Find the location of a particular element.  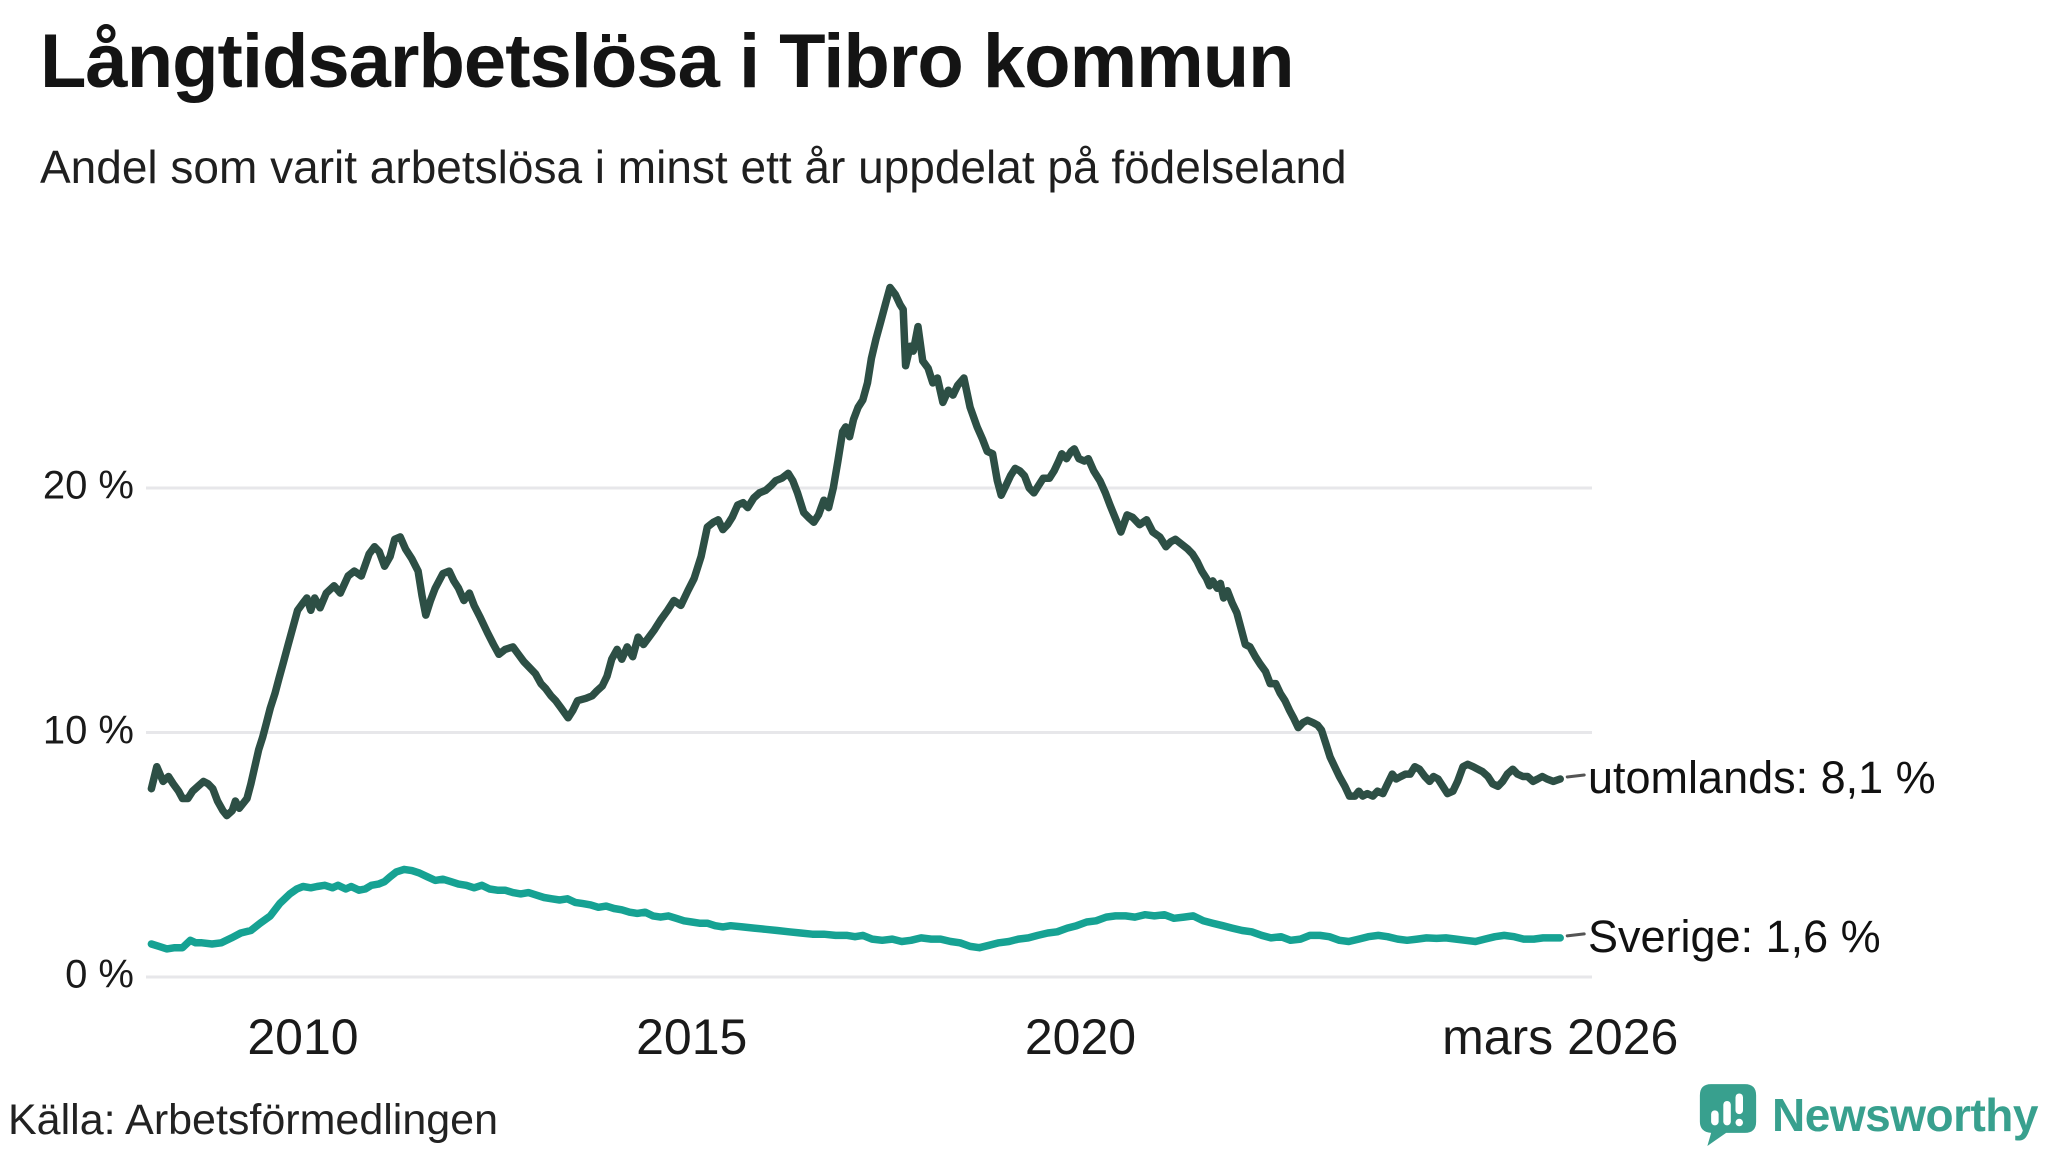

series-end-label-utomlands: utomlands: 8,1 % is located at coordinates (1762, 777).